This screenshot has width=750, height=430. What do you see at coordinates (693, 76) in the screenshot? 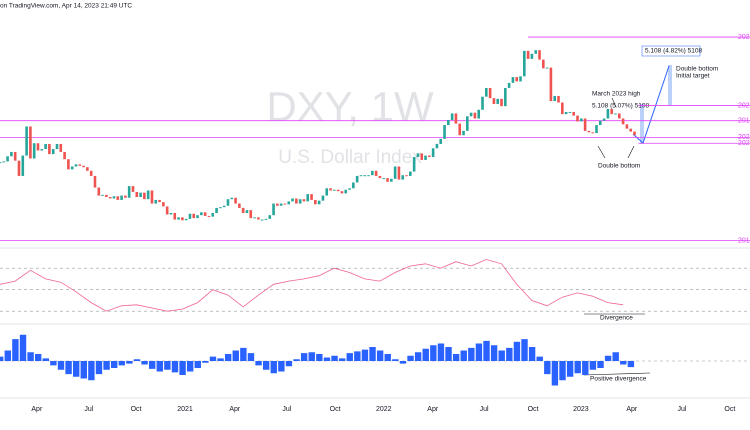
I see `annotation: Initial target` at bounding box center [693, 76].